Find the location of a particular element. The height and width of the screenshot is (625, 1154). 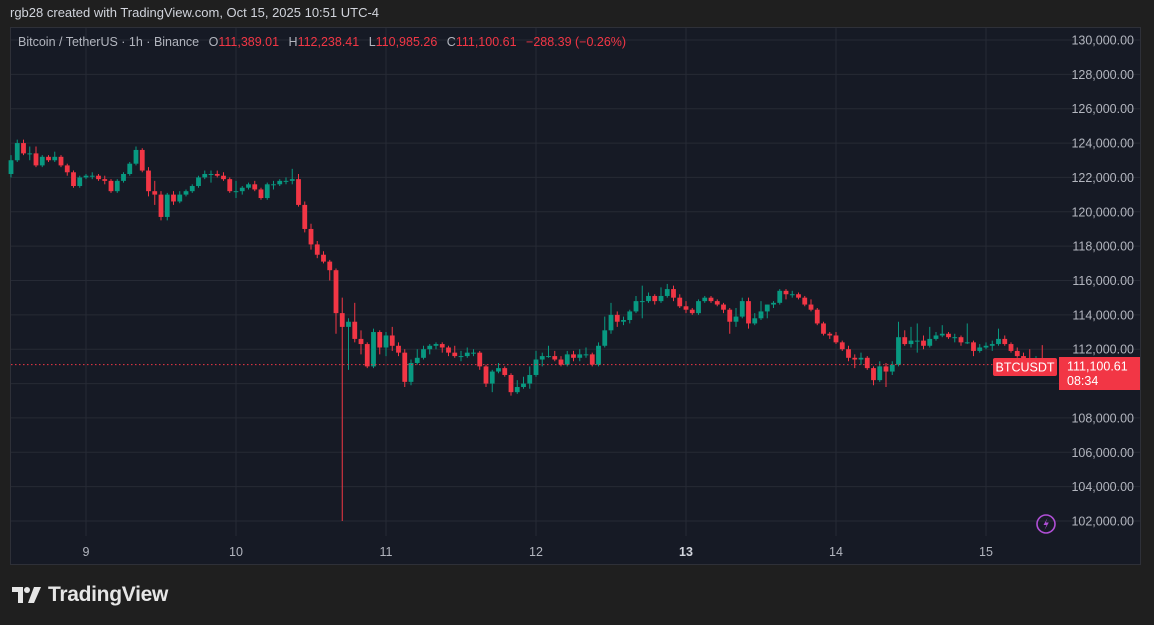

low-value: 110,985.26 is located at coordinates (406, 42).